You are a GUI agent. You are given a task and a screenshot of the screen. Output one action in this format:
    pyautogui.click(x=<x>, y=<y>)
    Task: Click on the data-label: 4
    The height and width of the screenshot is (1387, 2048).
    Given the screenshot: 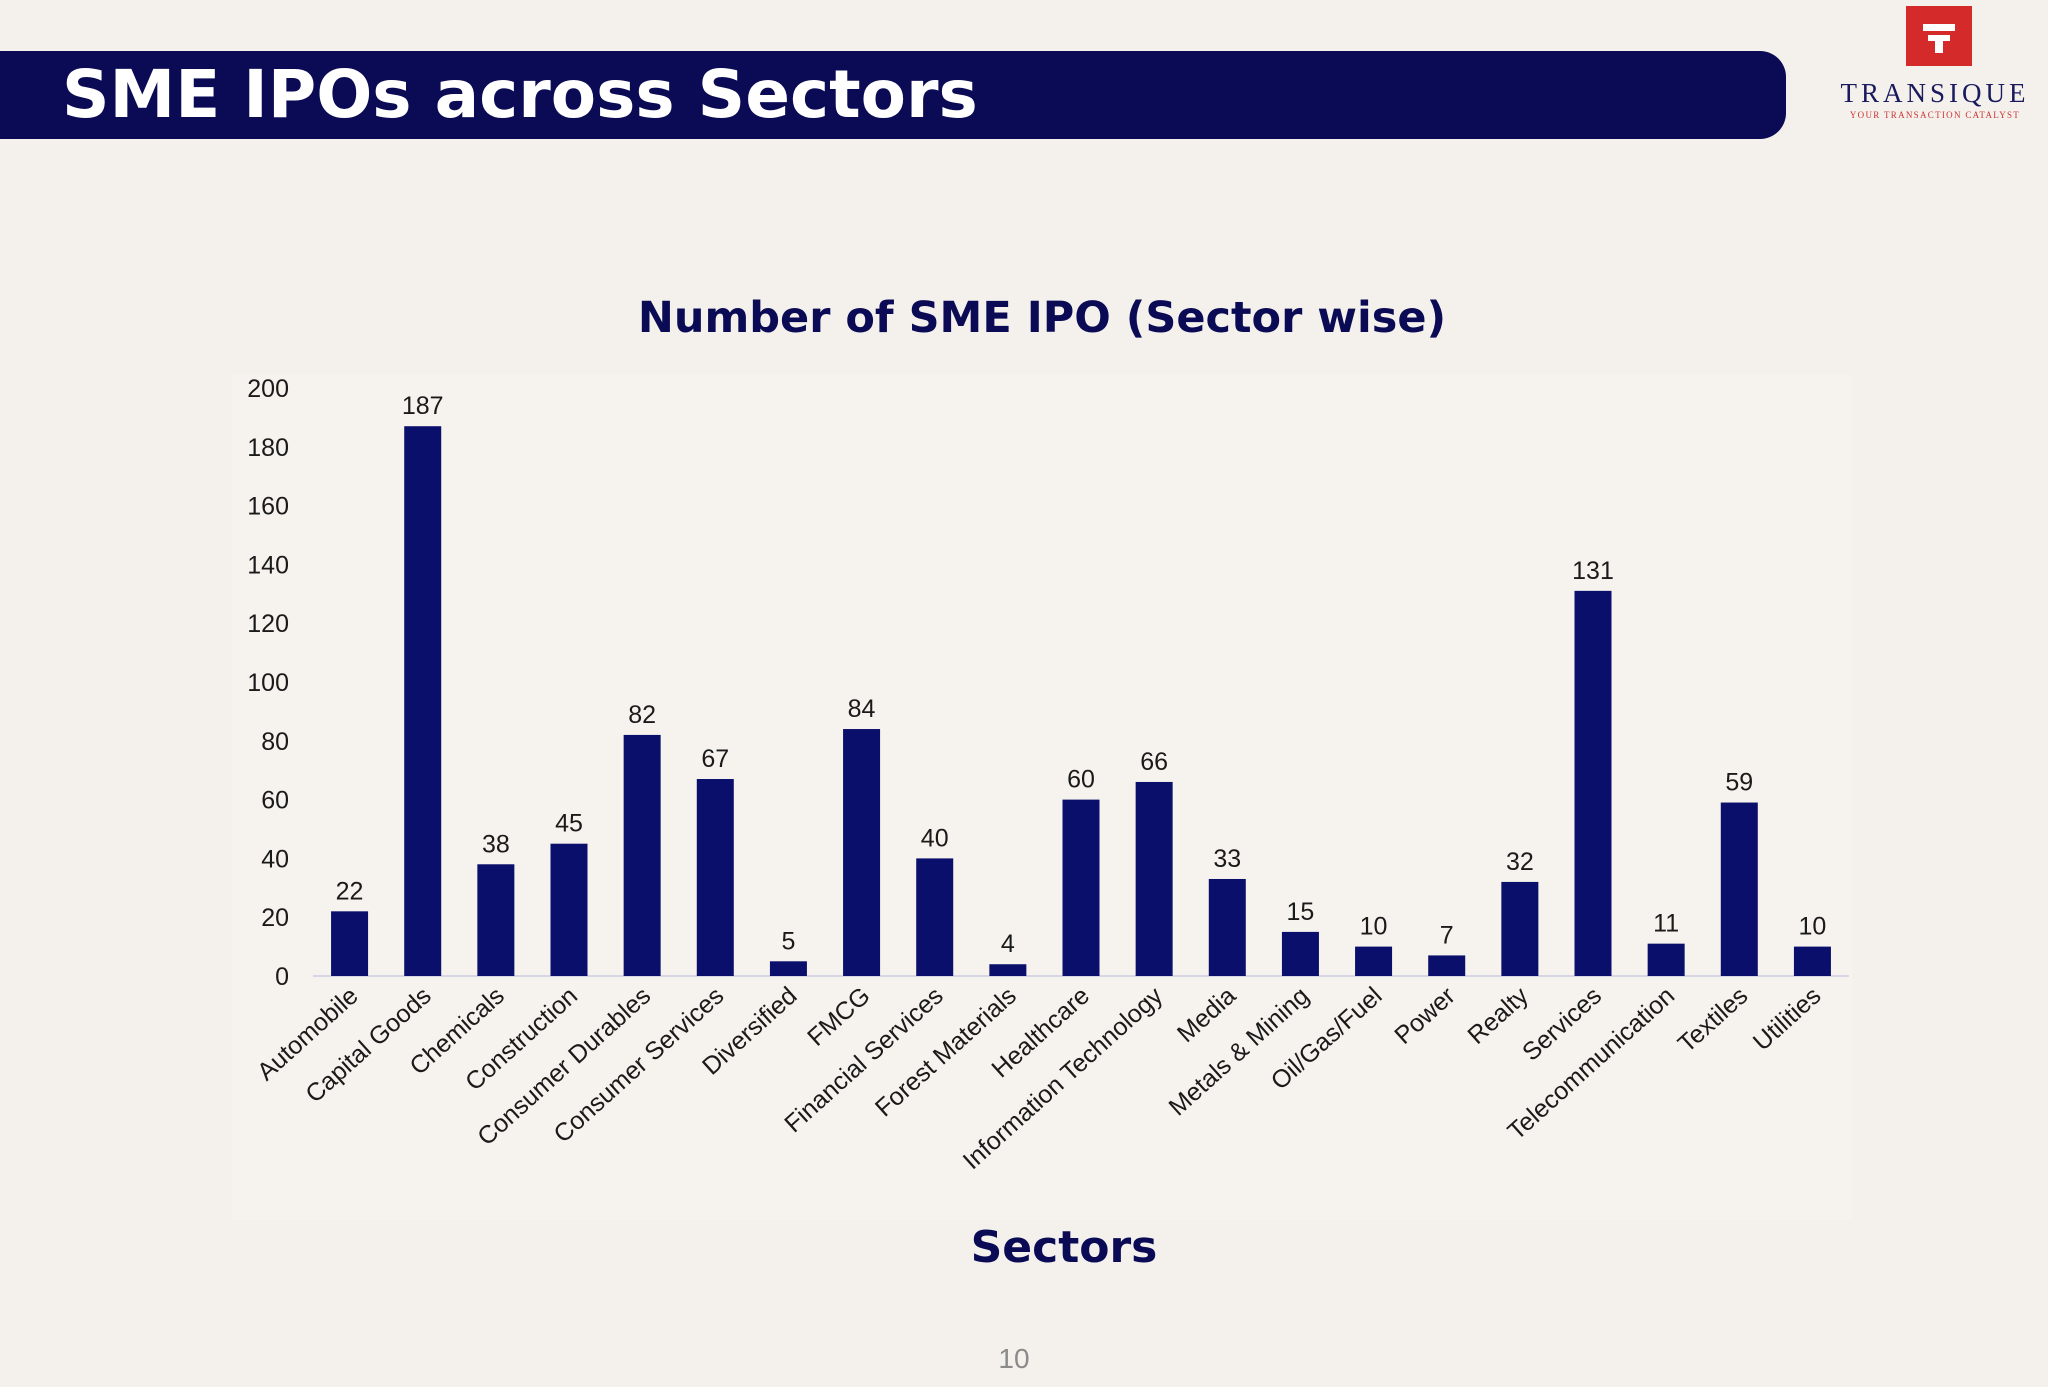 What is the action you would take?
    pyautogui.click(x=1008, y=944)
    